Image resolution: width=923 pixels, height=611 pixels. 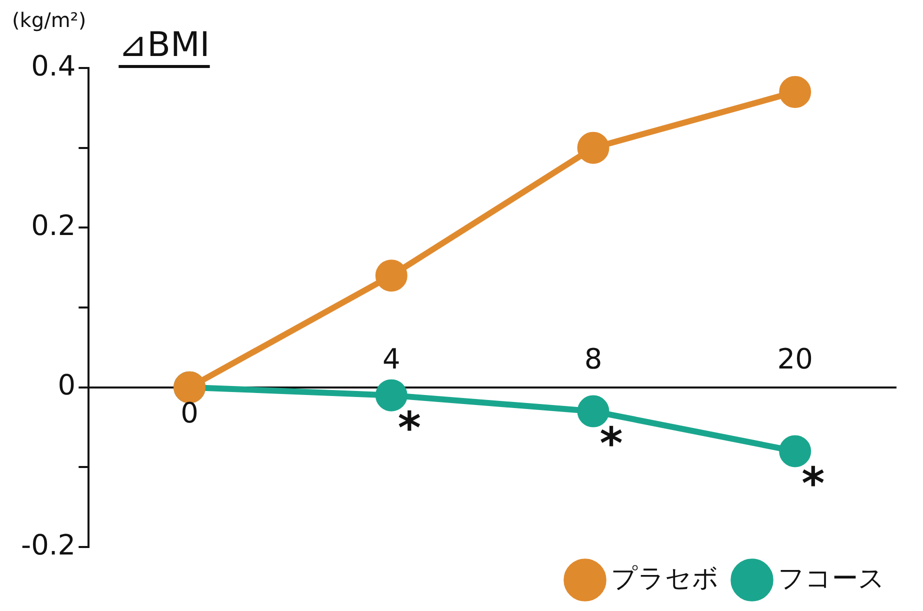 I want to click on y-tick-label: 0.2, so click(x=53, y=225).